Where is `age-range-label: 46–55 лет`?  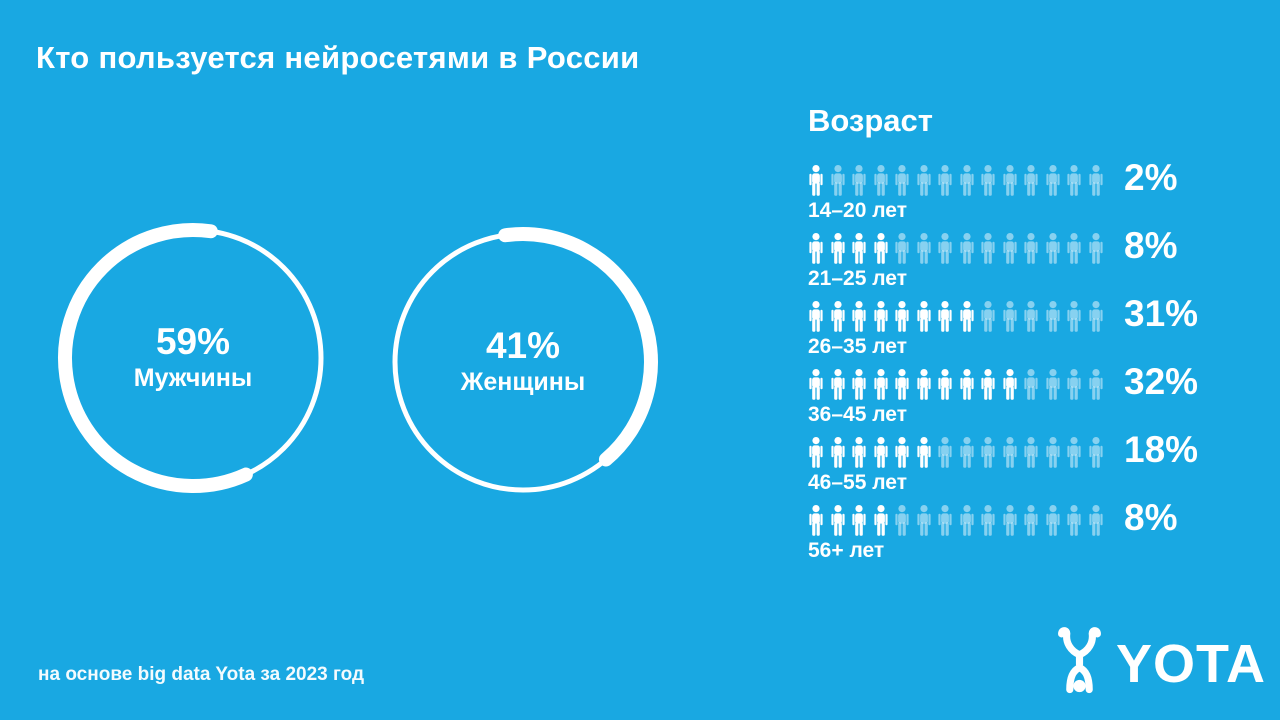 age-range-label: 46–55 лет is located at coordinates (857, 482).